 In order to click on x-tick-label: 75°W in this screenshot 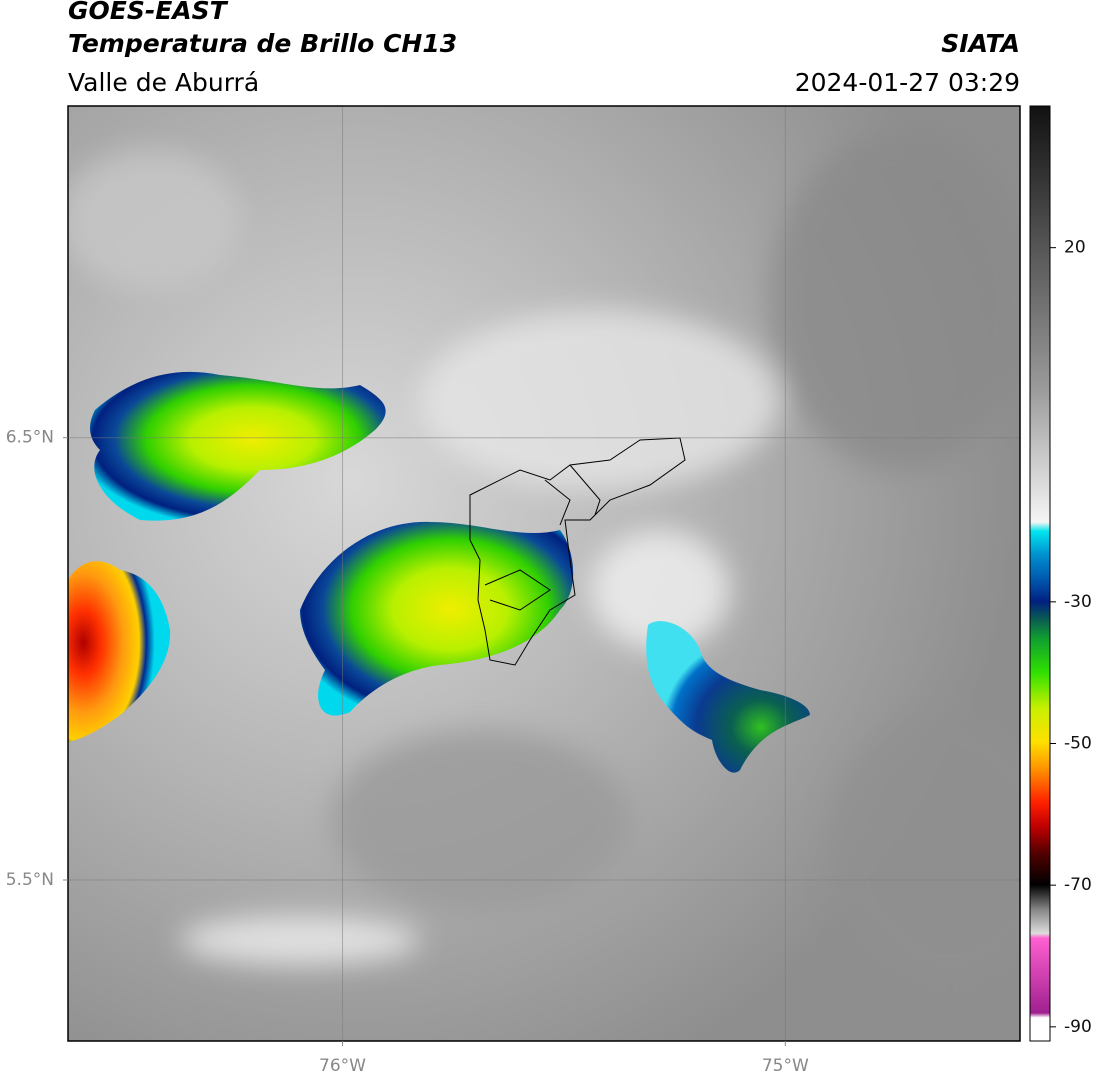, I will do `click(785, 1066)`.